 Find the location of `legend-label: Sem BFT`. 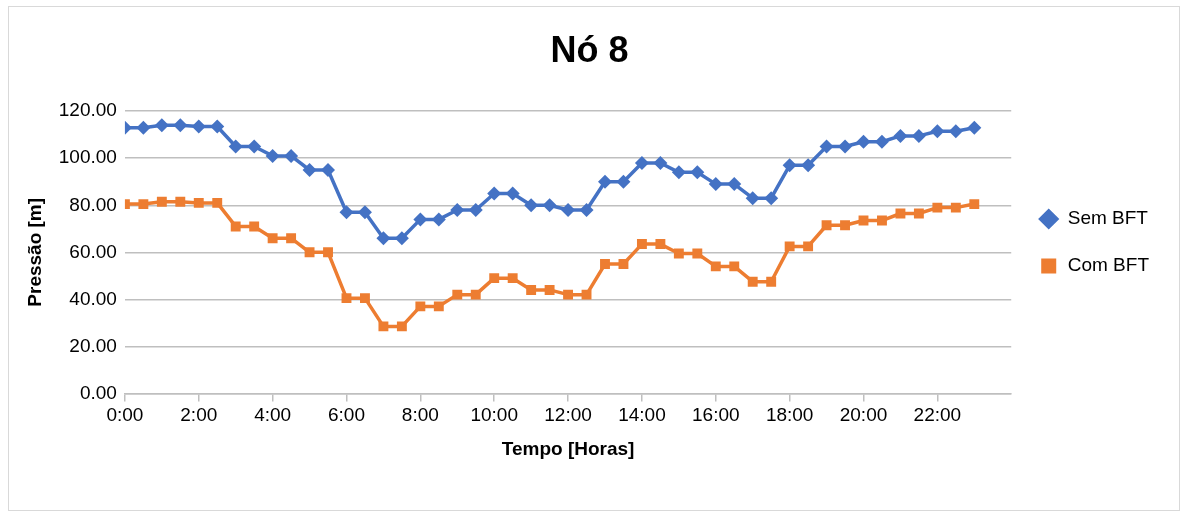

legend-label: Sem BFT is located at coordinates (1108, 218).